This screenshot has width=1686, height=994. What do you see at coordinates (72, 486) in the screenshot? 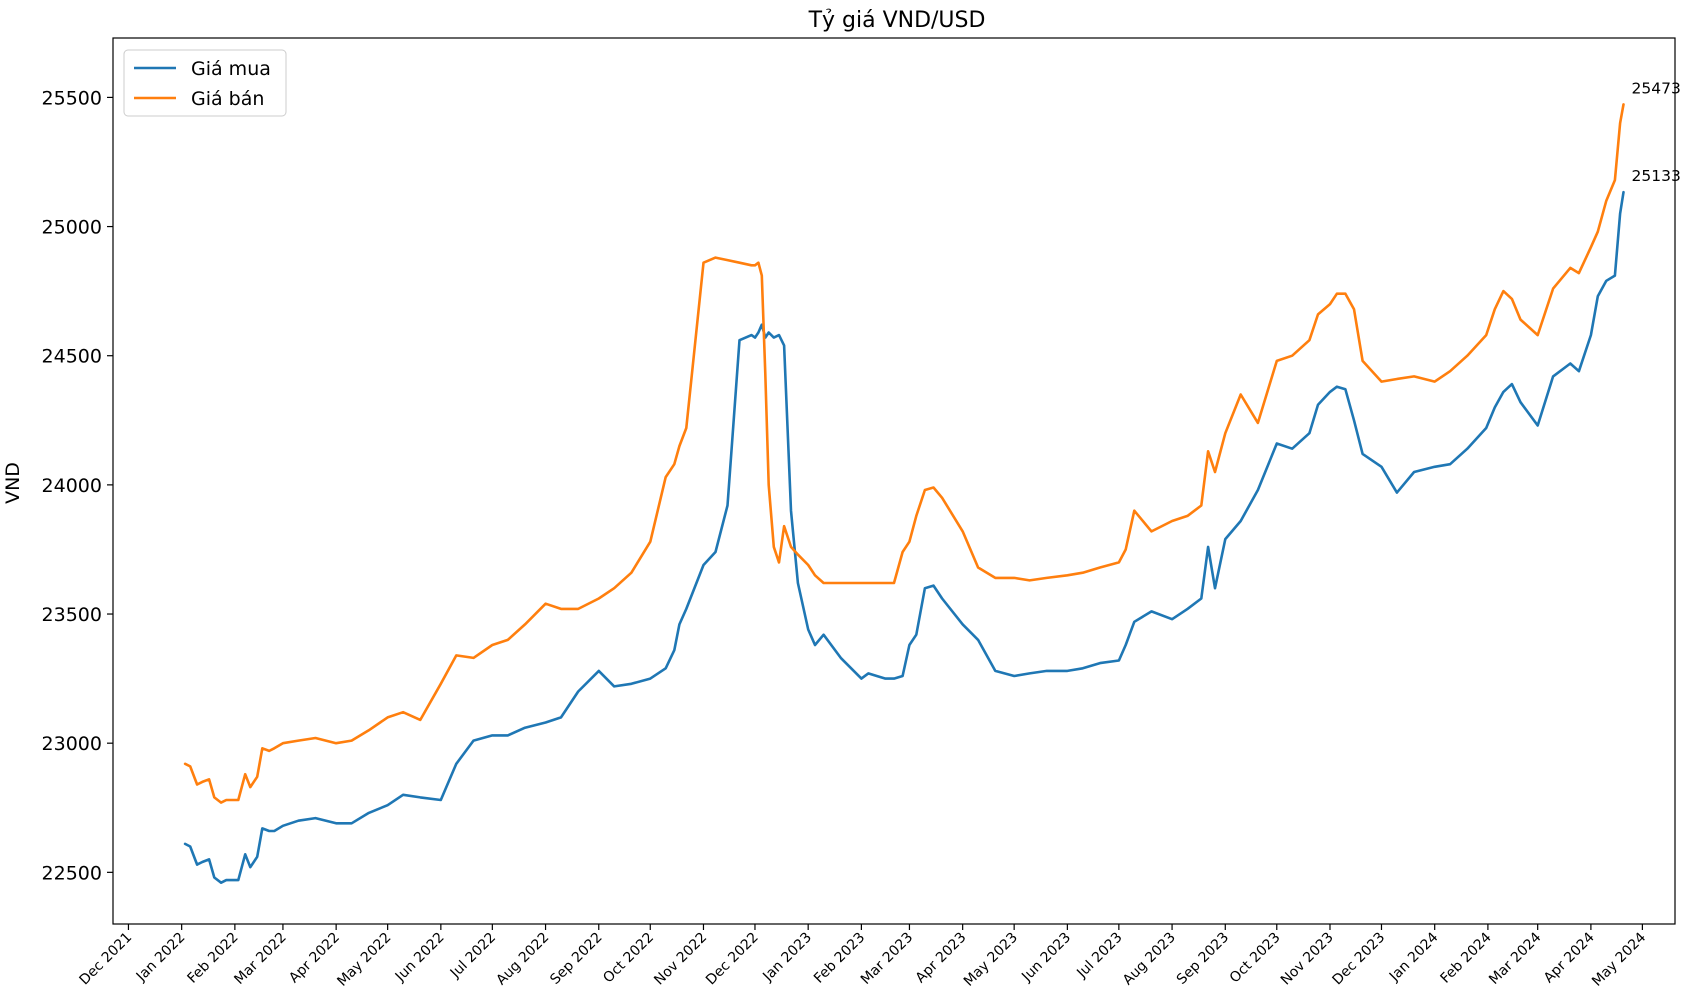
I see `y-tick-label: 24000` at bounding box center [72, 486].